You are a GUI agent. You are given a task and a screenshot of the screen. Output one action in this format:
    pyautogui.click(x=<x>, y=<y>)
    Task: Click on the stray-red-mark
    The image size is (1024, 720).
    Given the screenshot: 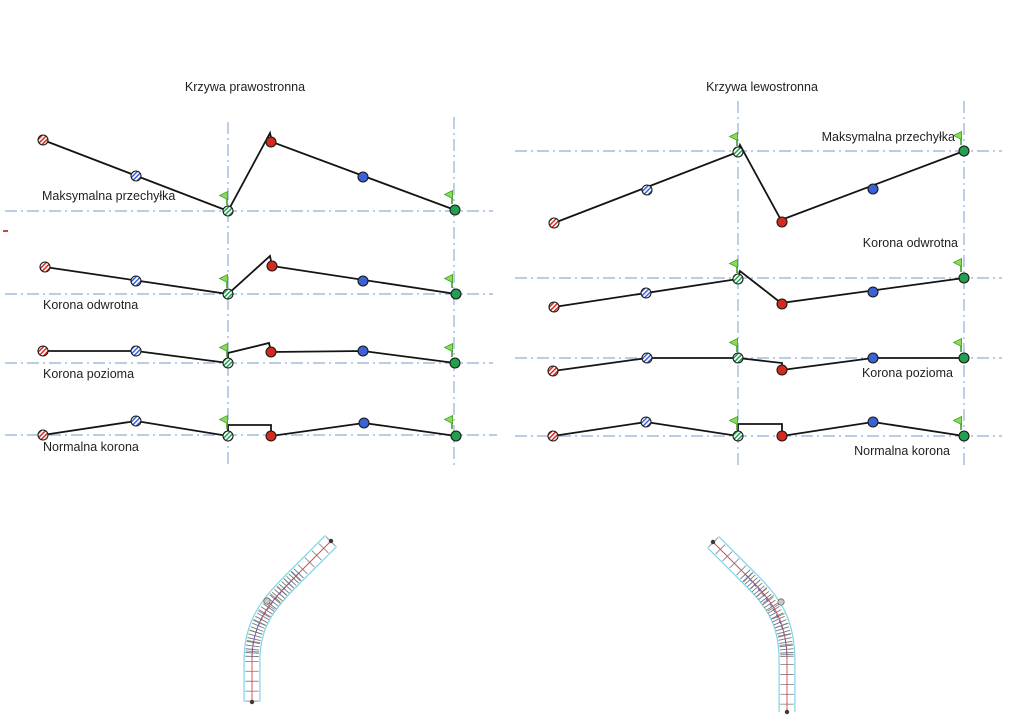 What is the action you would take?
    pyautogui.click(x=5, y=231)
    